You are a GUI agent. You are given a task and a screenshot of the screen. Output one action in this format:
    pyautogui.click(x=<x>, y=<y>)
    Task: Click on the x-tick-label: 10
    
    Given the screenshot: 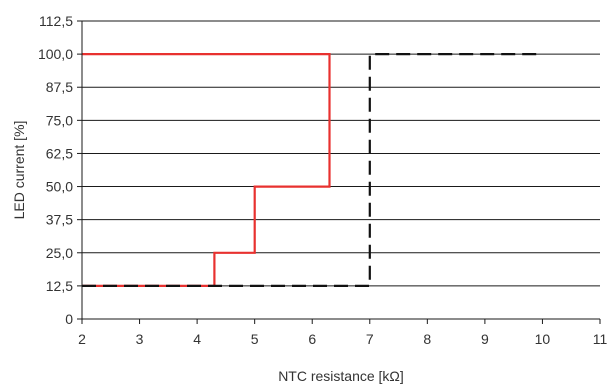 What is the action you would take?
    pyautogui.click(x=543, y=339)
    